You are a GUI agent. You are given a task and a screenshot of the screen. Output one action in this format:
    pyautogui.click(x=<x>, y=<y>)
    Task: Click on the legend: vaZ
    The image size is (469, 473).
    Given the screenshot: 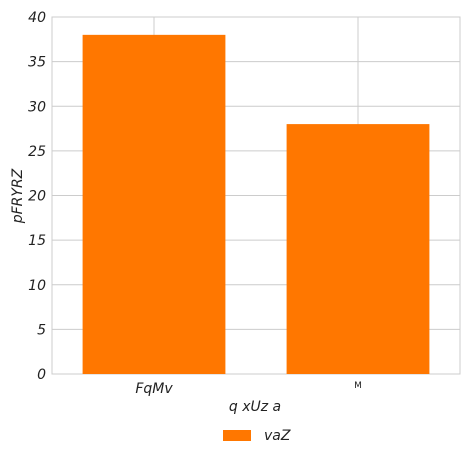 What is the action you would take?
    pyautogui.click(x=257, y=436)
    